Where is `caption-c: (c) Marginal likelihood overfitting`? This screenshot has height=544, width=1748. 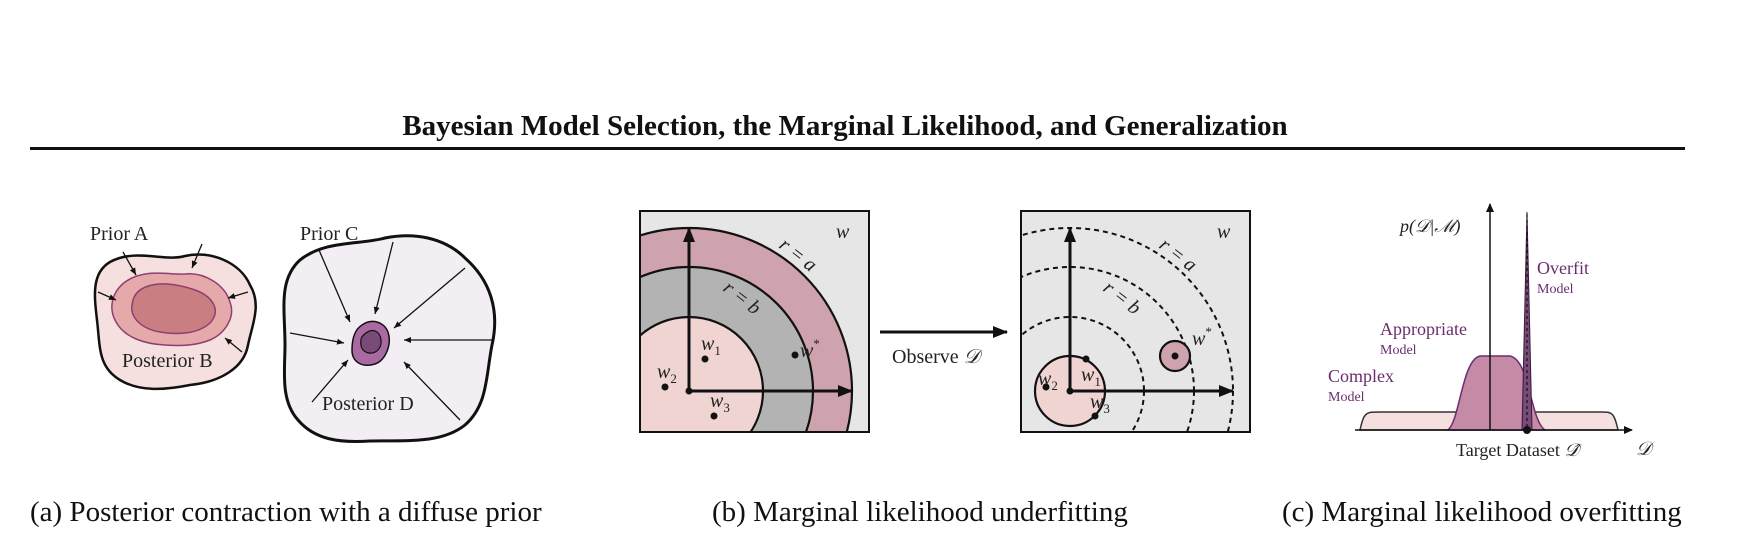
caption-c: (c) Marginal likelihood overfitting is located at coordinates (1482, 512).